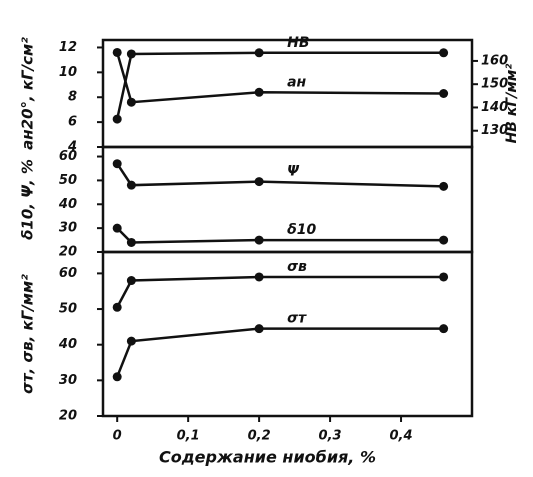 Image resolution: width=533 pixels, height=477 pixels. Describe the element at coordinates (301, 230) in the screenshot. I see `series-label: δ10` at that location.